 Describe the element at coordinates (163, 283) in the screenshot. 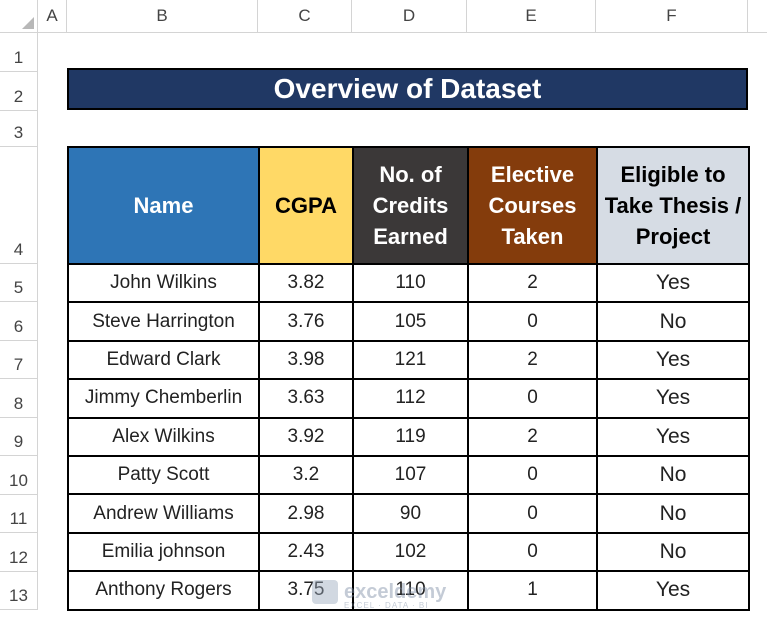

I see `cell-name: John Wilkins` at that location.